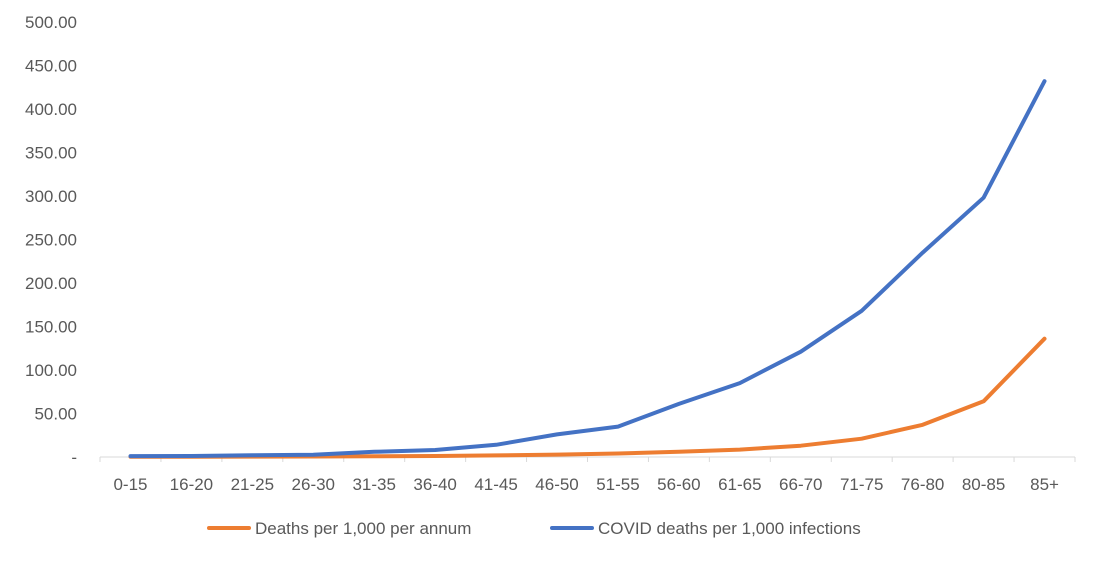 Image resolution: width=1099 pixels, height=561 pixels. Describe the element at coordinates (51, 109) in the screenshot. I see `y-tick-label: 400.00` at that location.